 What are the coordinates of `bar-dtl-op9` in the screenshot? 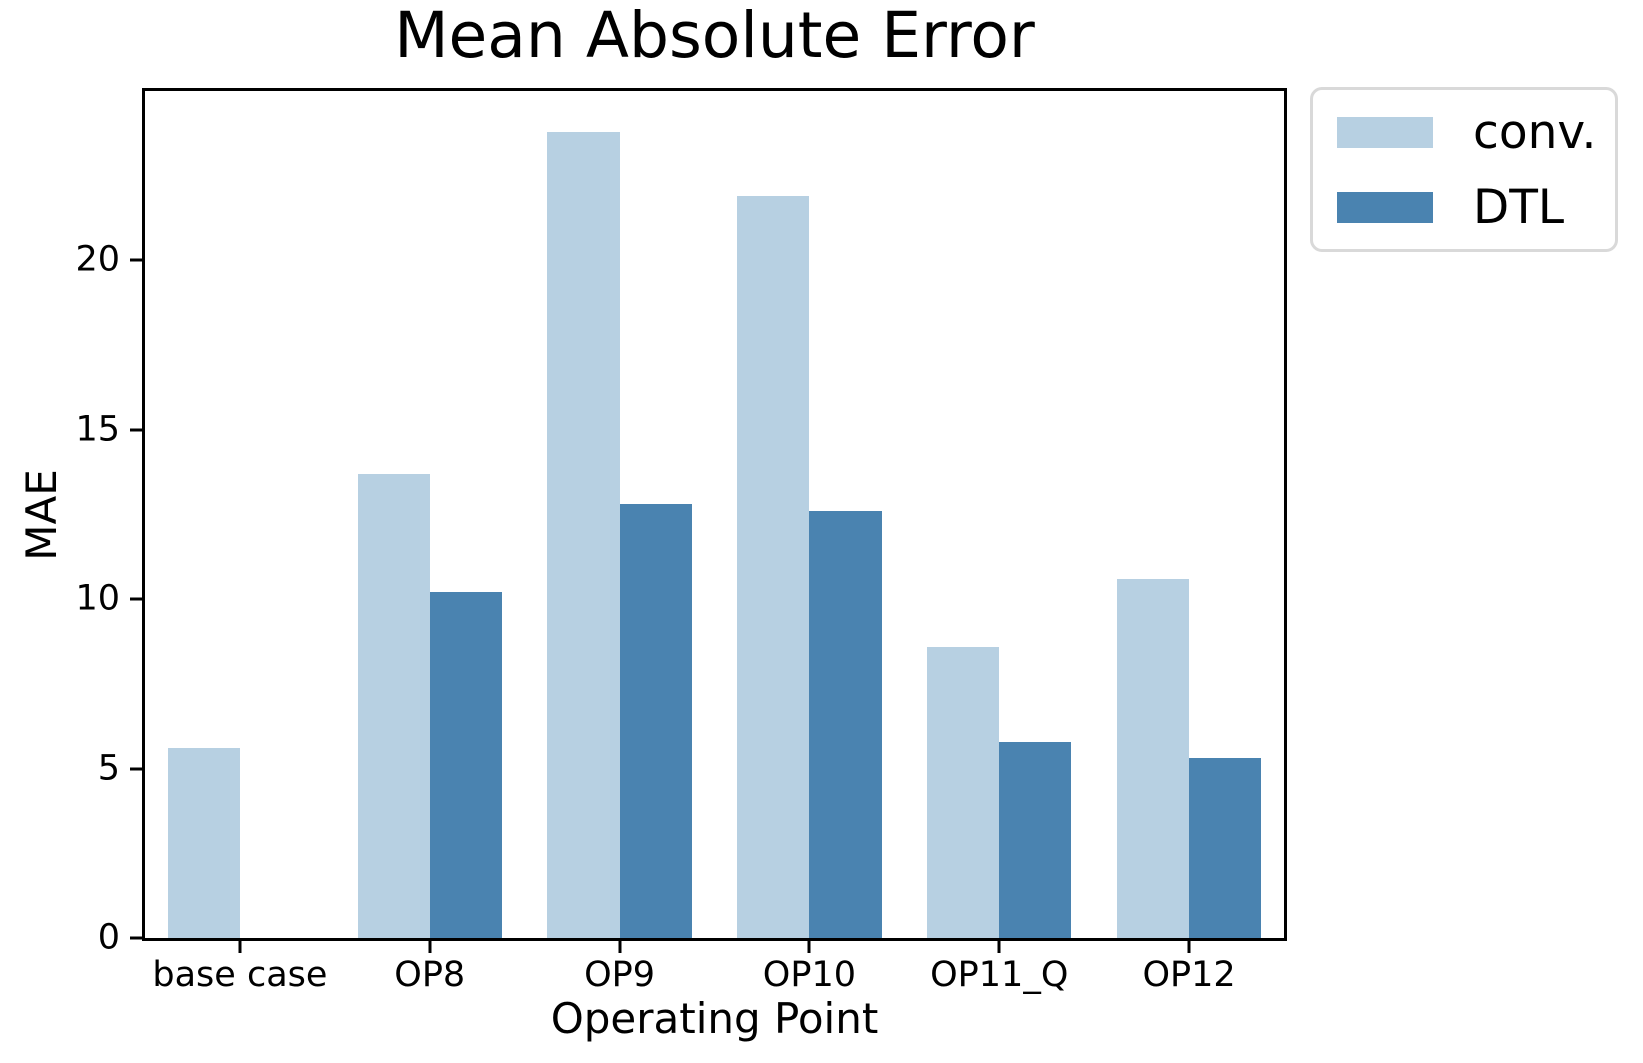 It's located at (655, 721).